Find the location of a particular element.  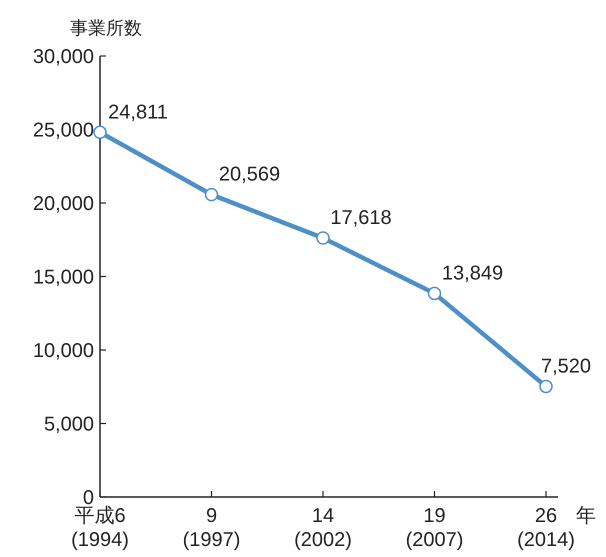

text: 20,569 is located at coordinates (249, 175).